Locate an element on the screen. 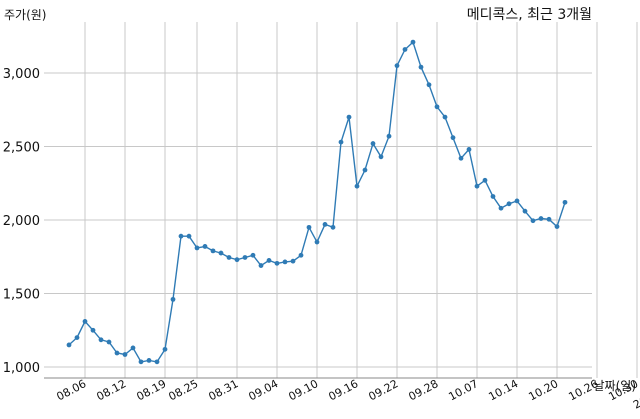  x-axis-label: 날짜(일) is located at coordinates (615, 386).